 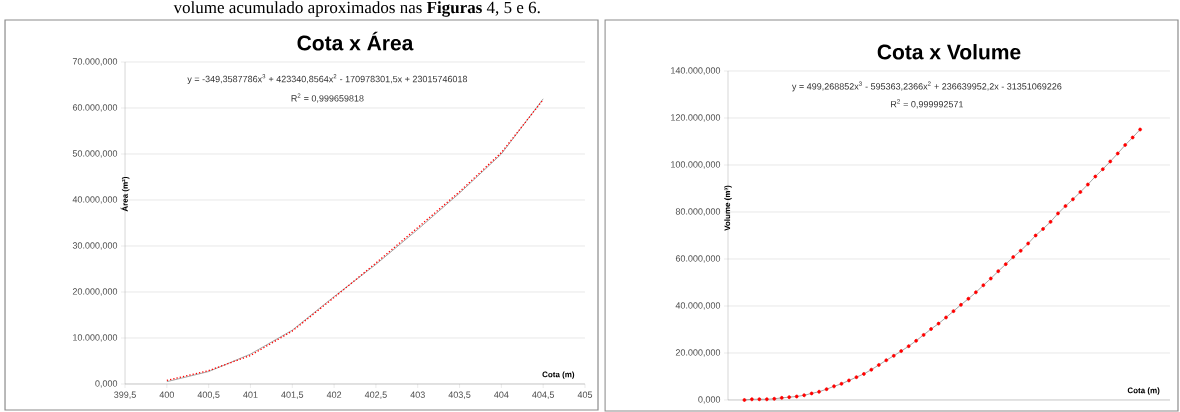 I want to click on x-tick-label: 403,5, so click(x=459, y=395).